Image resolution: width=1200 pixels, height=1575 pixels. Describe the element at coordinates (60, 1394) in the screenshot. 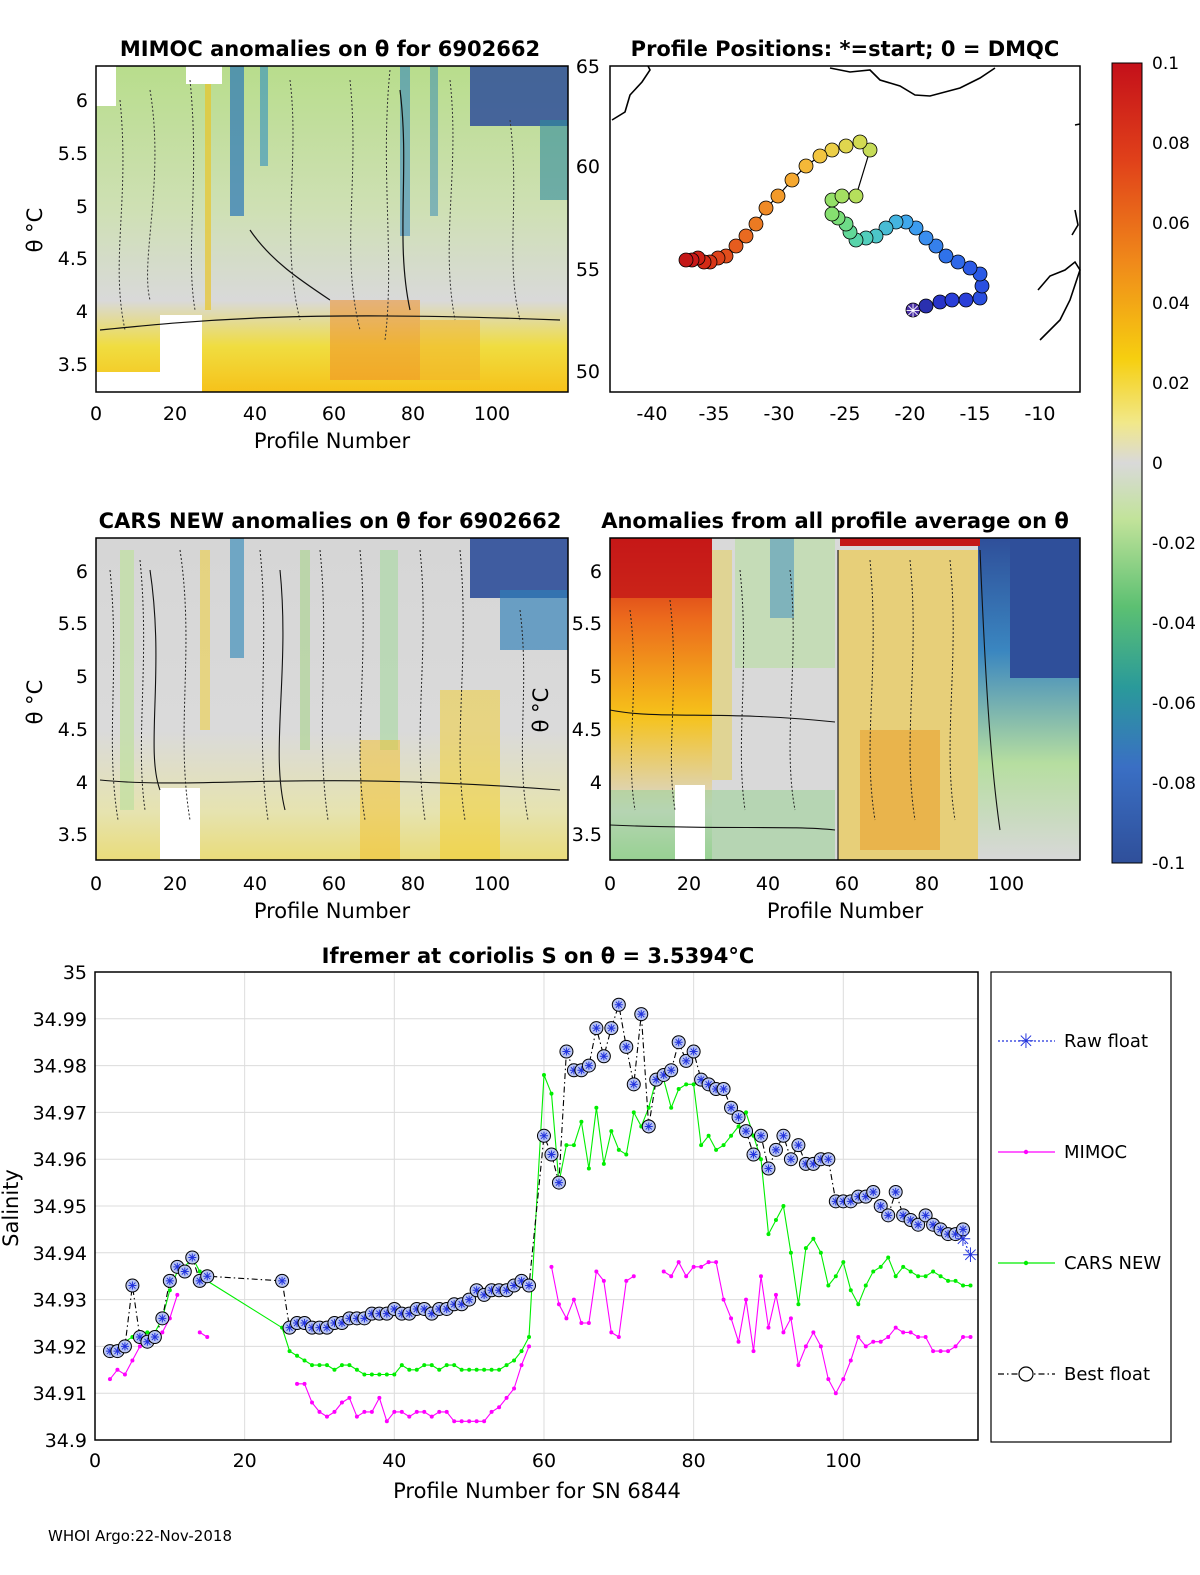

I see `y-tick: 34.91` at that location.